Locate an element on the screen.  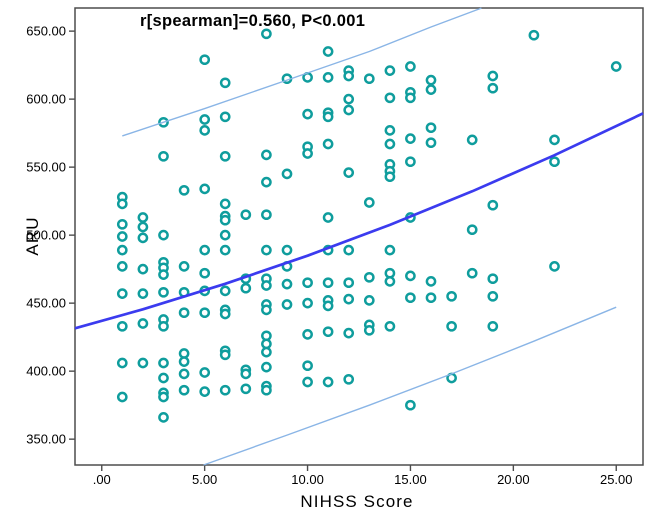
y-axis-title: ARU is located at coordinates (32, 235).